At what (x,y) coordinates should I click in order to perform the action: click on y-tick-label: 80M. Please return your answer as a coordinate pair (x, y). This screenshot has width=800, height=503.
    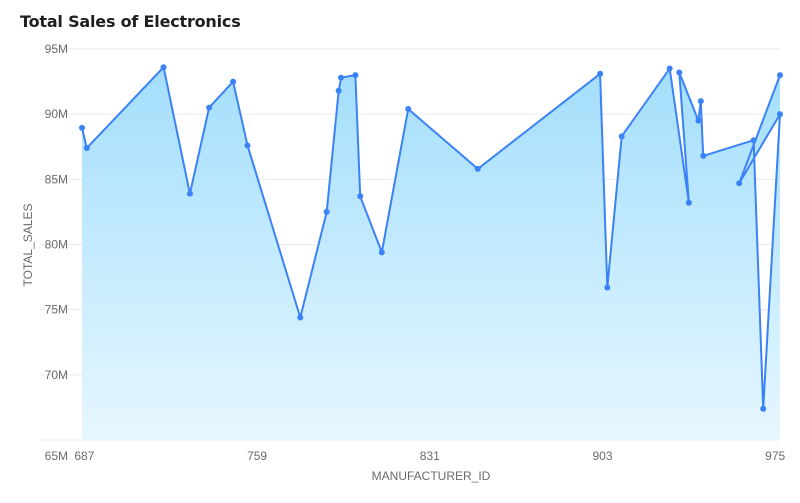
    Looking at the image, I should click on (56, 245).